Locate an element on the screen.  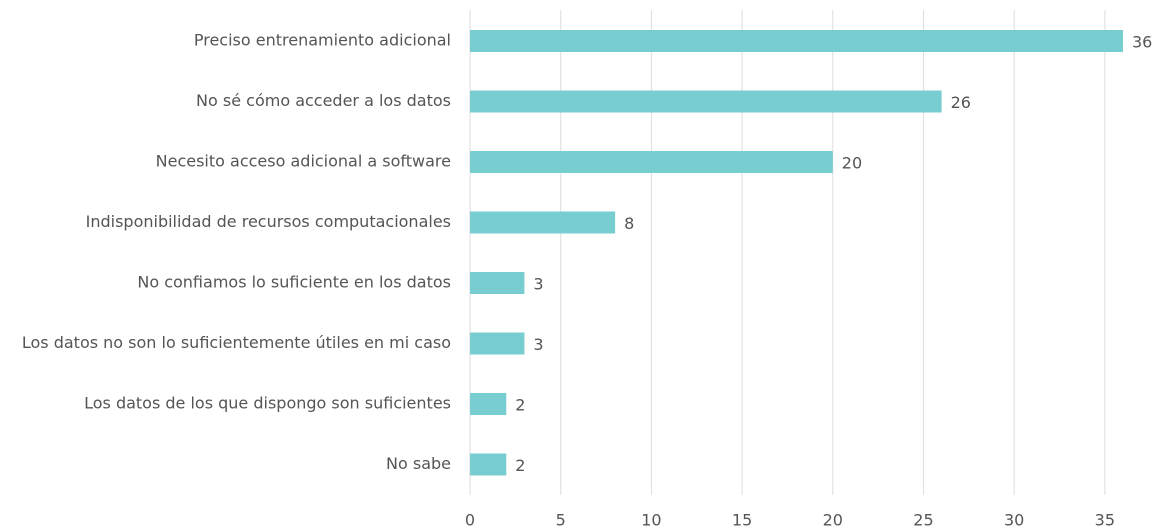
x-tick-label: 25 is located at coordinates (923, 520).